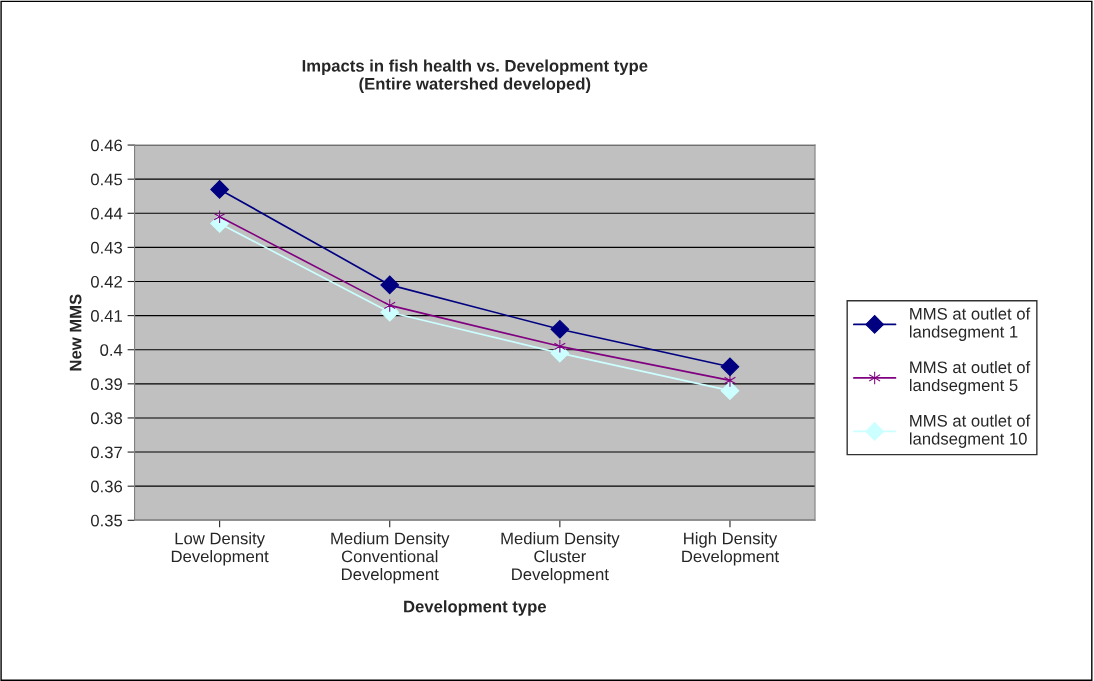 The width and height of the screenshot is (1094, 681). What do you see at coordinates (106, 520) in the screenshot?
I see `y-tick-label: 0.35` at bounding box center [106, 520].